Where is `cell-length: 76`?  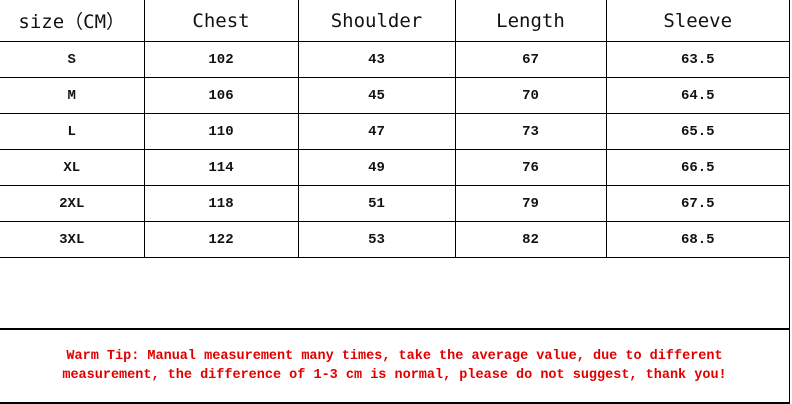 cell-length: 76 is located at coordinates (530, 167).